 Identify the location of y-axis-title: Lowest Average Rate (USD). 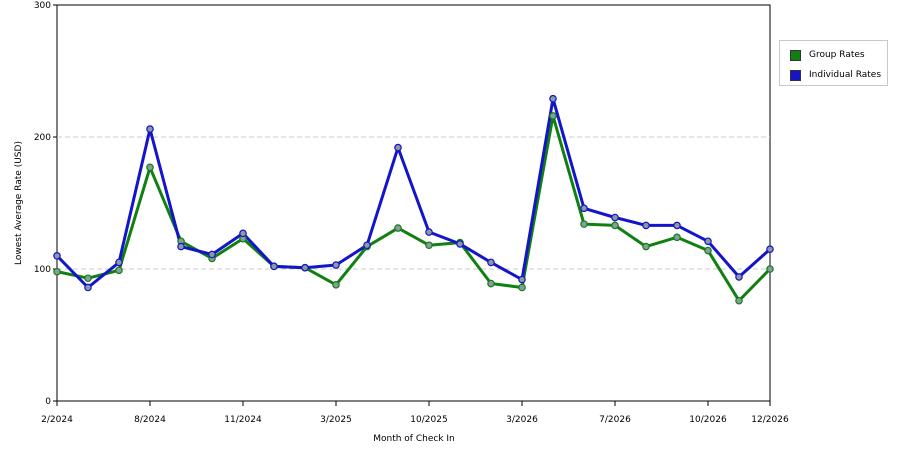
(19, 203).